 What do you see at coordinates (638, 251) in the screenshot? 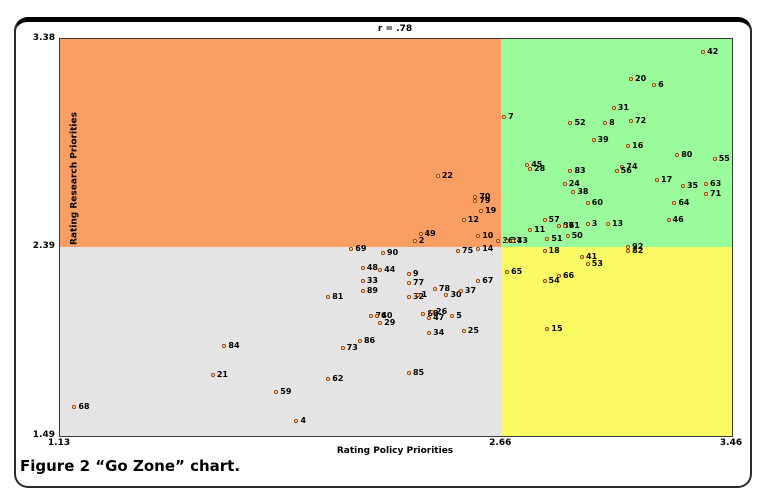
I see `data-point-label-82: 82` at bounding box center [638, 251].